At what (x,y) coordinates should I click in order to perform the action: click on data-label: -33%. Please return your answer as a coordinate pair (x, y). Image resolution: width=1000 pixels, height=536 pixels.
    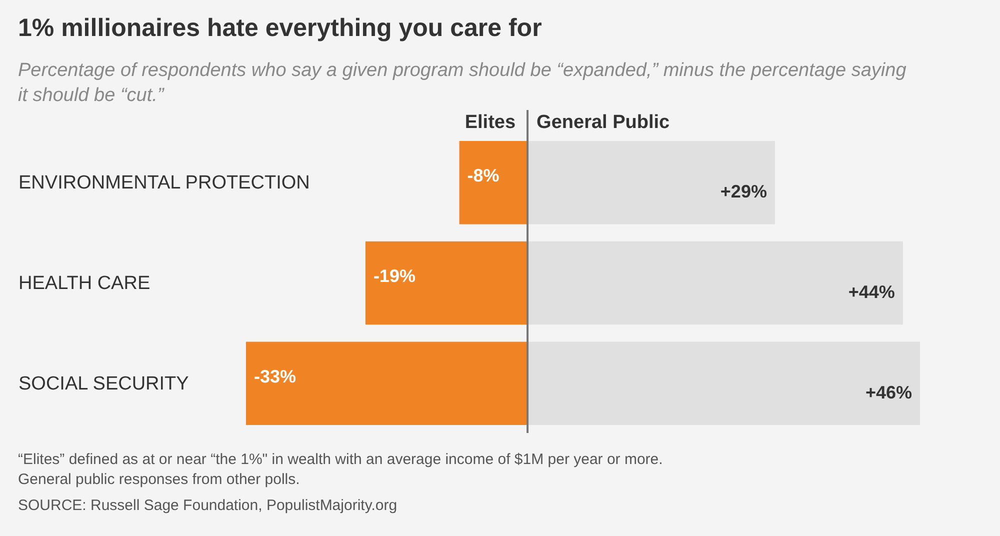
    Looking at the image, I should click on (275, 376).